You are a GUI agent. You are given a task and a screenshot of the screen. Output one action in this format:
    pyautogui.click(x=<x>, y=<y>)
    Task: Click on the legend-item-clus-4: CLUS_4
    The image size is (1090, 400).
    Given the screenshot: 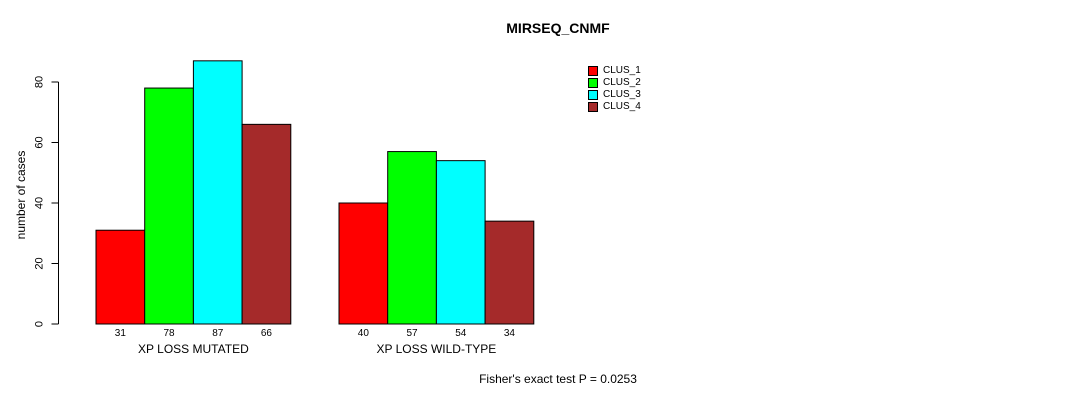 What is the action you would take?
    pyautogui.click(x=614, y=107)
    